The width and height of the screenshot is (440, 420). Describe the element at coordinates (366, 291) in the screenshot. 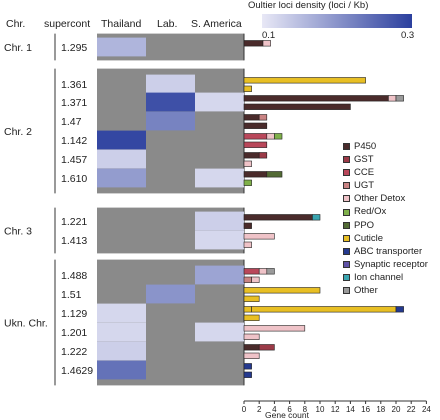

I see `legend-label: Other` at that location.